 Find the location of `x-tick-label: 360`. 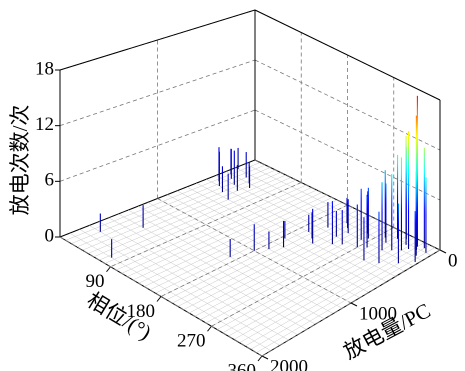

x-tick-label: 360 is located at coordinates (242, 365).